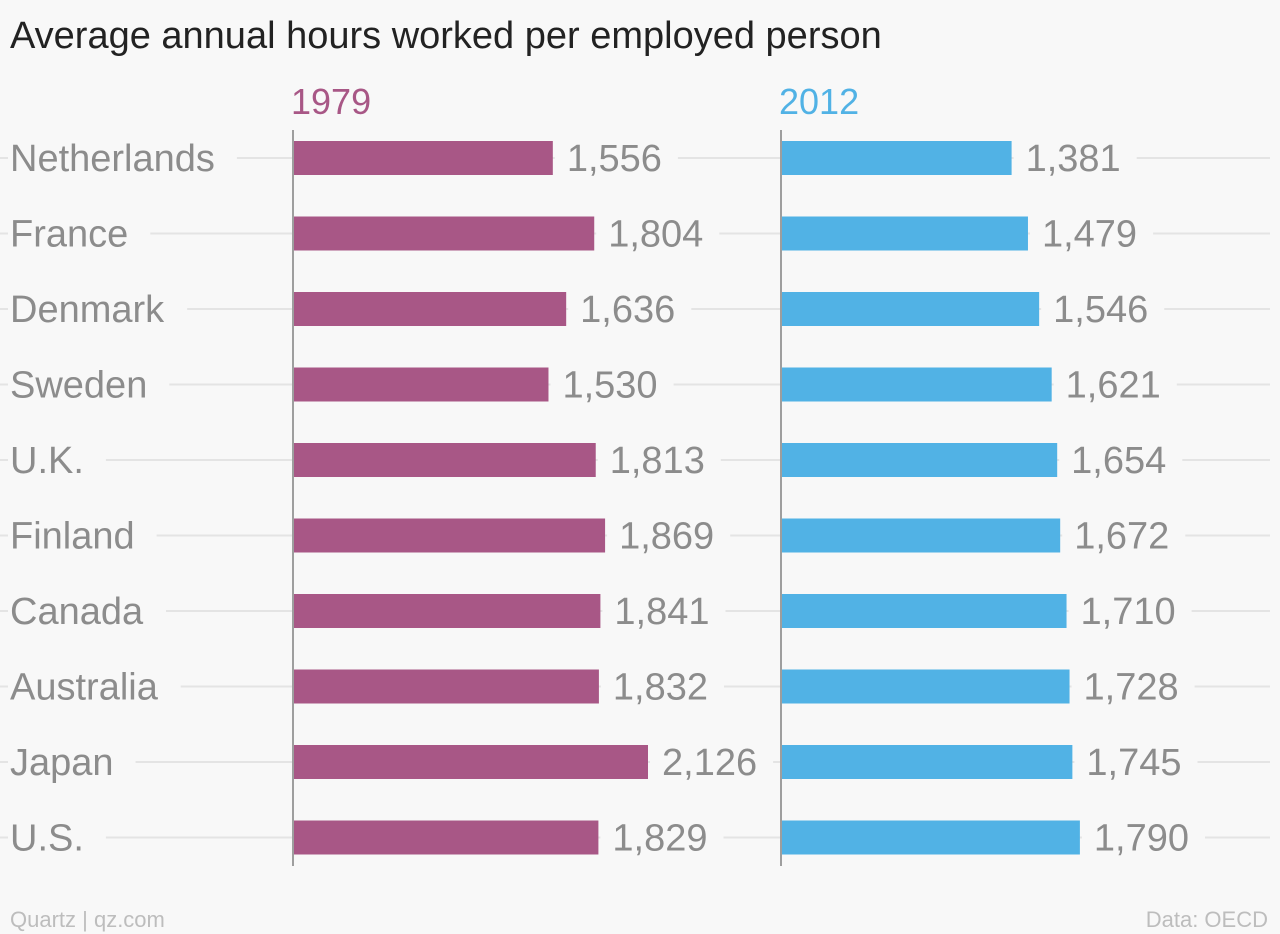 The image size is (1280, 934). What do you see at coordinates (87, 919) in the screenshot?
I see `footer-source-left: Quartz | qz.com` at bounding box center [87, 919].